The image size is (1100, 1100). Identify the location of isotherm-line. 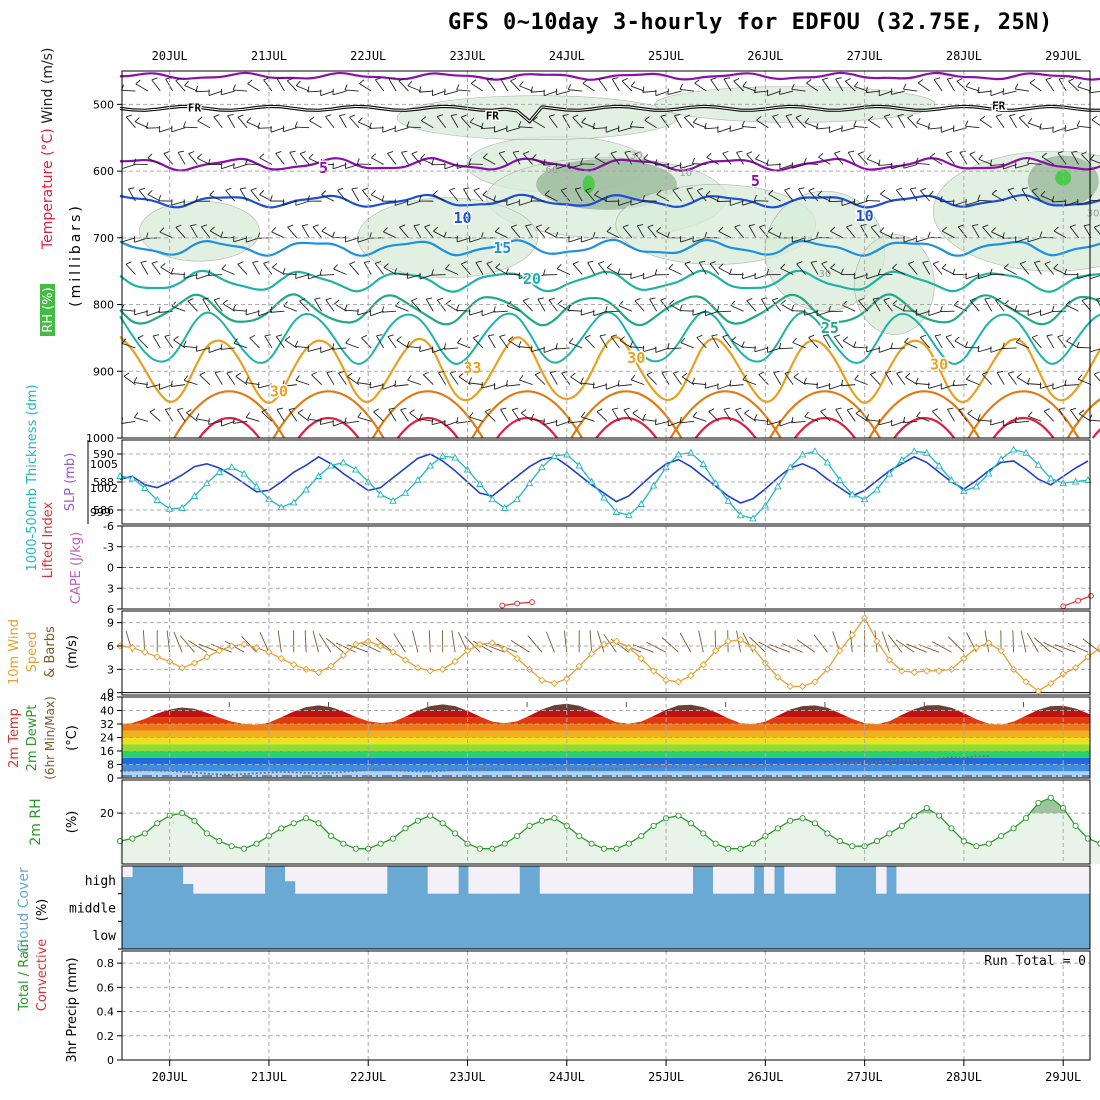
(609, 281).